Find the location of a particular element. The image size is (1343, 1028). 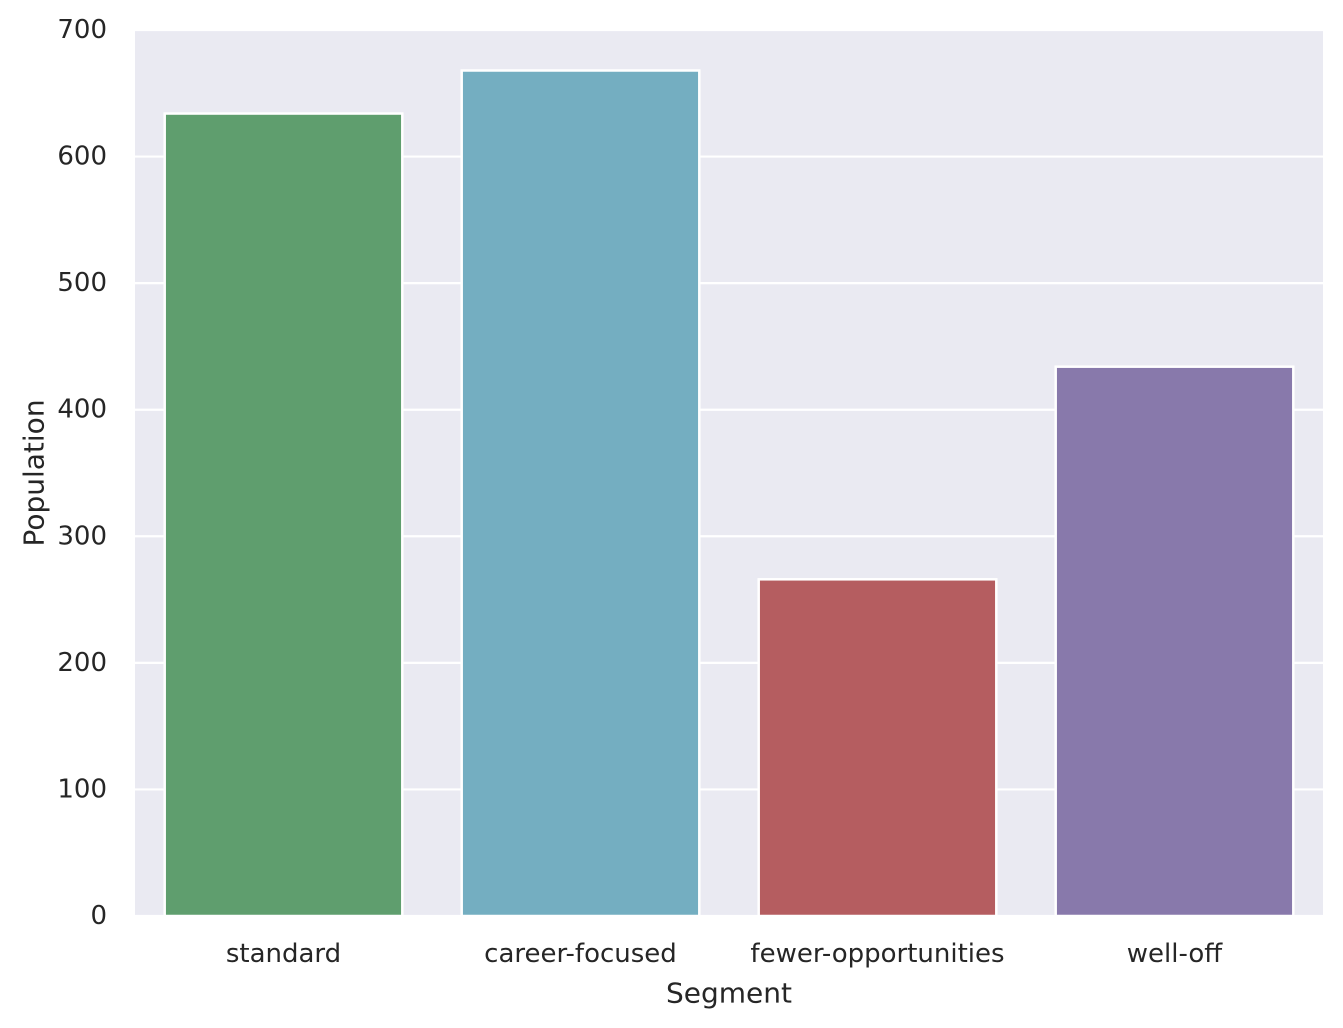

x-tick-label: well-off is located at coordinates (1175, 954).